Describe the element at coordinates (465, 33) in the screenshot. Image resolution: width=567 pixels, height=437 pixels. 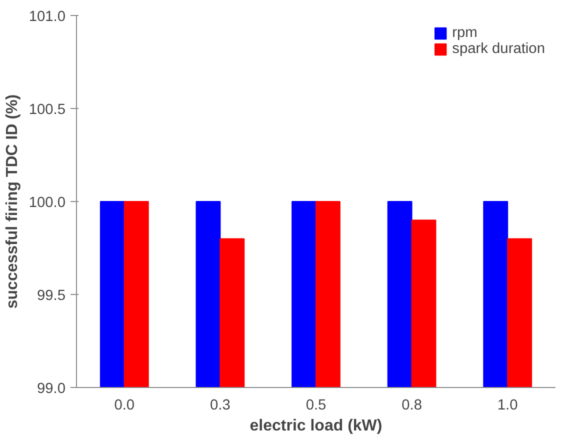
I see `legend-label: rpm` at that location.